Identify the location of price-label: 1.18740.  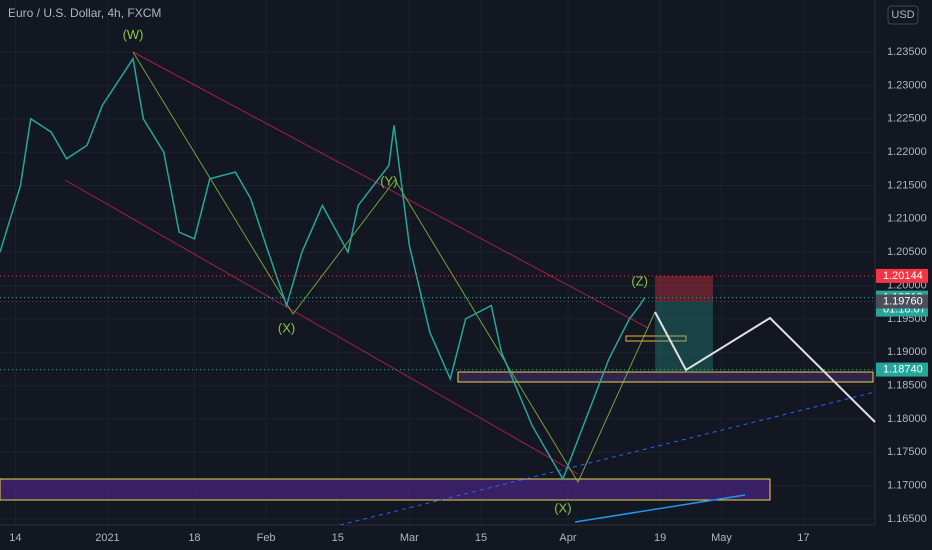
(903, 369).